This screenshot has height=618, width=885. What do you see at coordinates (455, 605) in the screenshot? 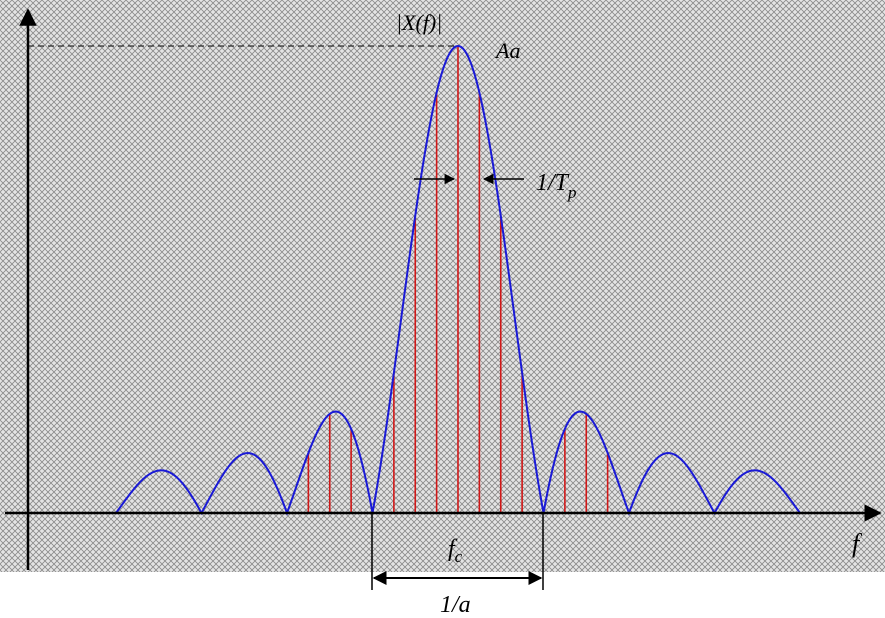
I see `main-lobe-width-label: 1/a` at bounding box center [455, 605].